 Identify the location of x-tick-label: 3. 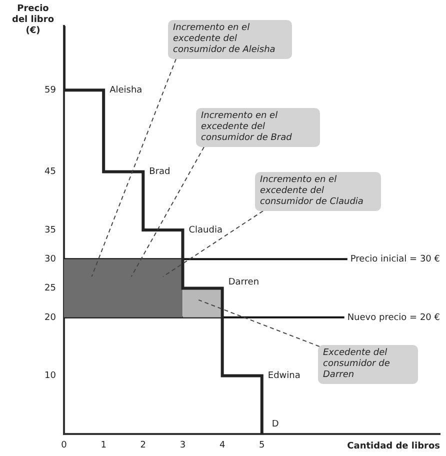
(183, 445).